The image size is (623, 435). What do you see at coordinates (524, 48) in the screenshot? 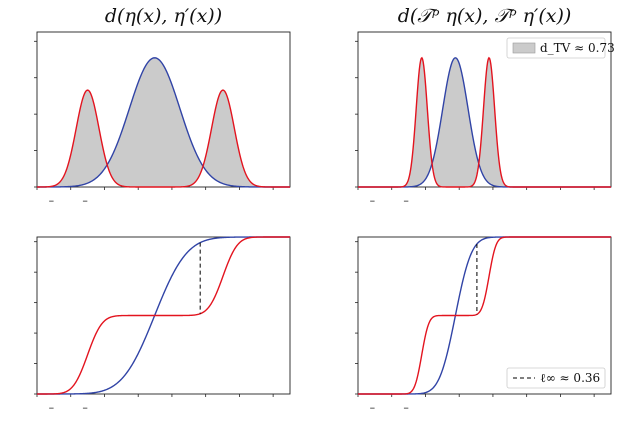
I see `legend-swatch` at bounding box center [524, 48].